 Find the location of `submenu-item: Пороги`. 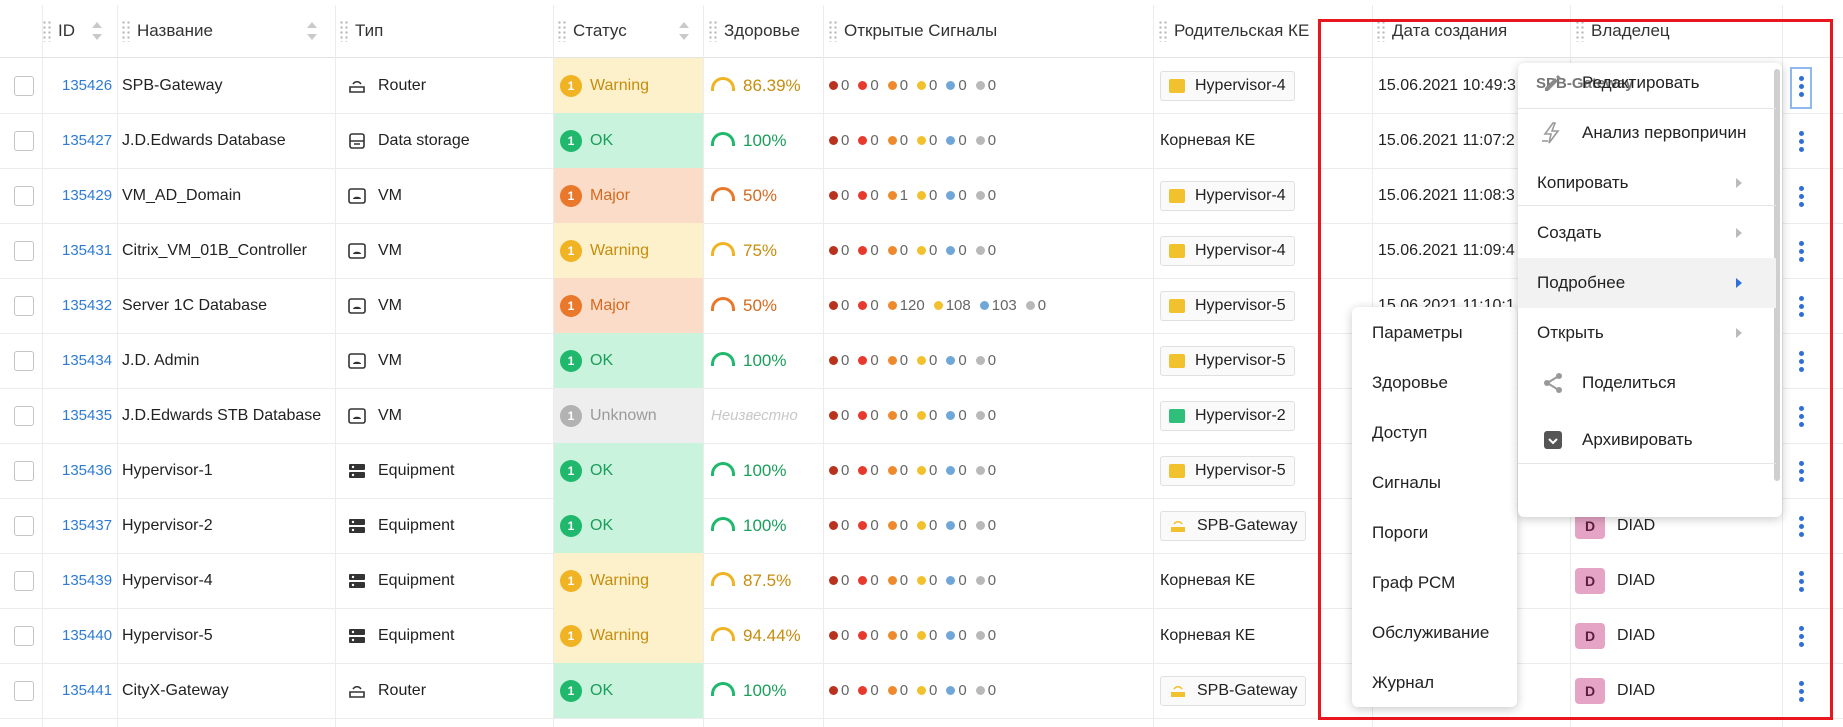

submenu-item: Пороги is located at coordinates (1400, 532).